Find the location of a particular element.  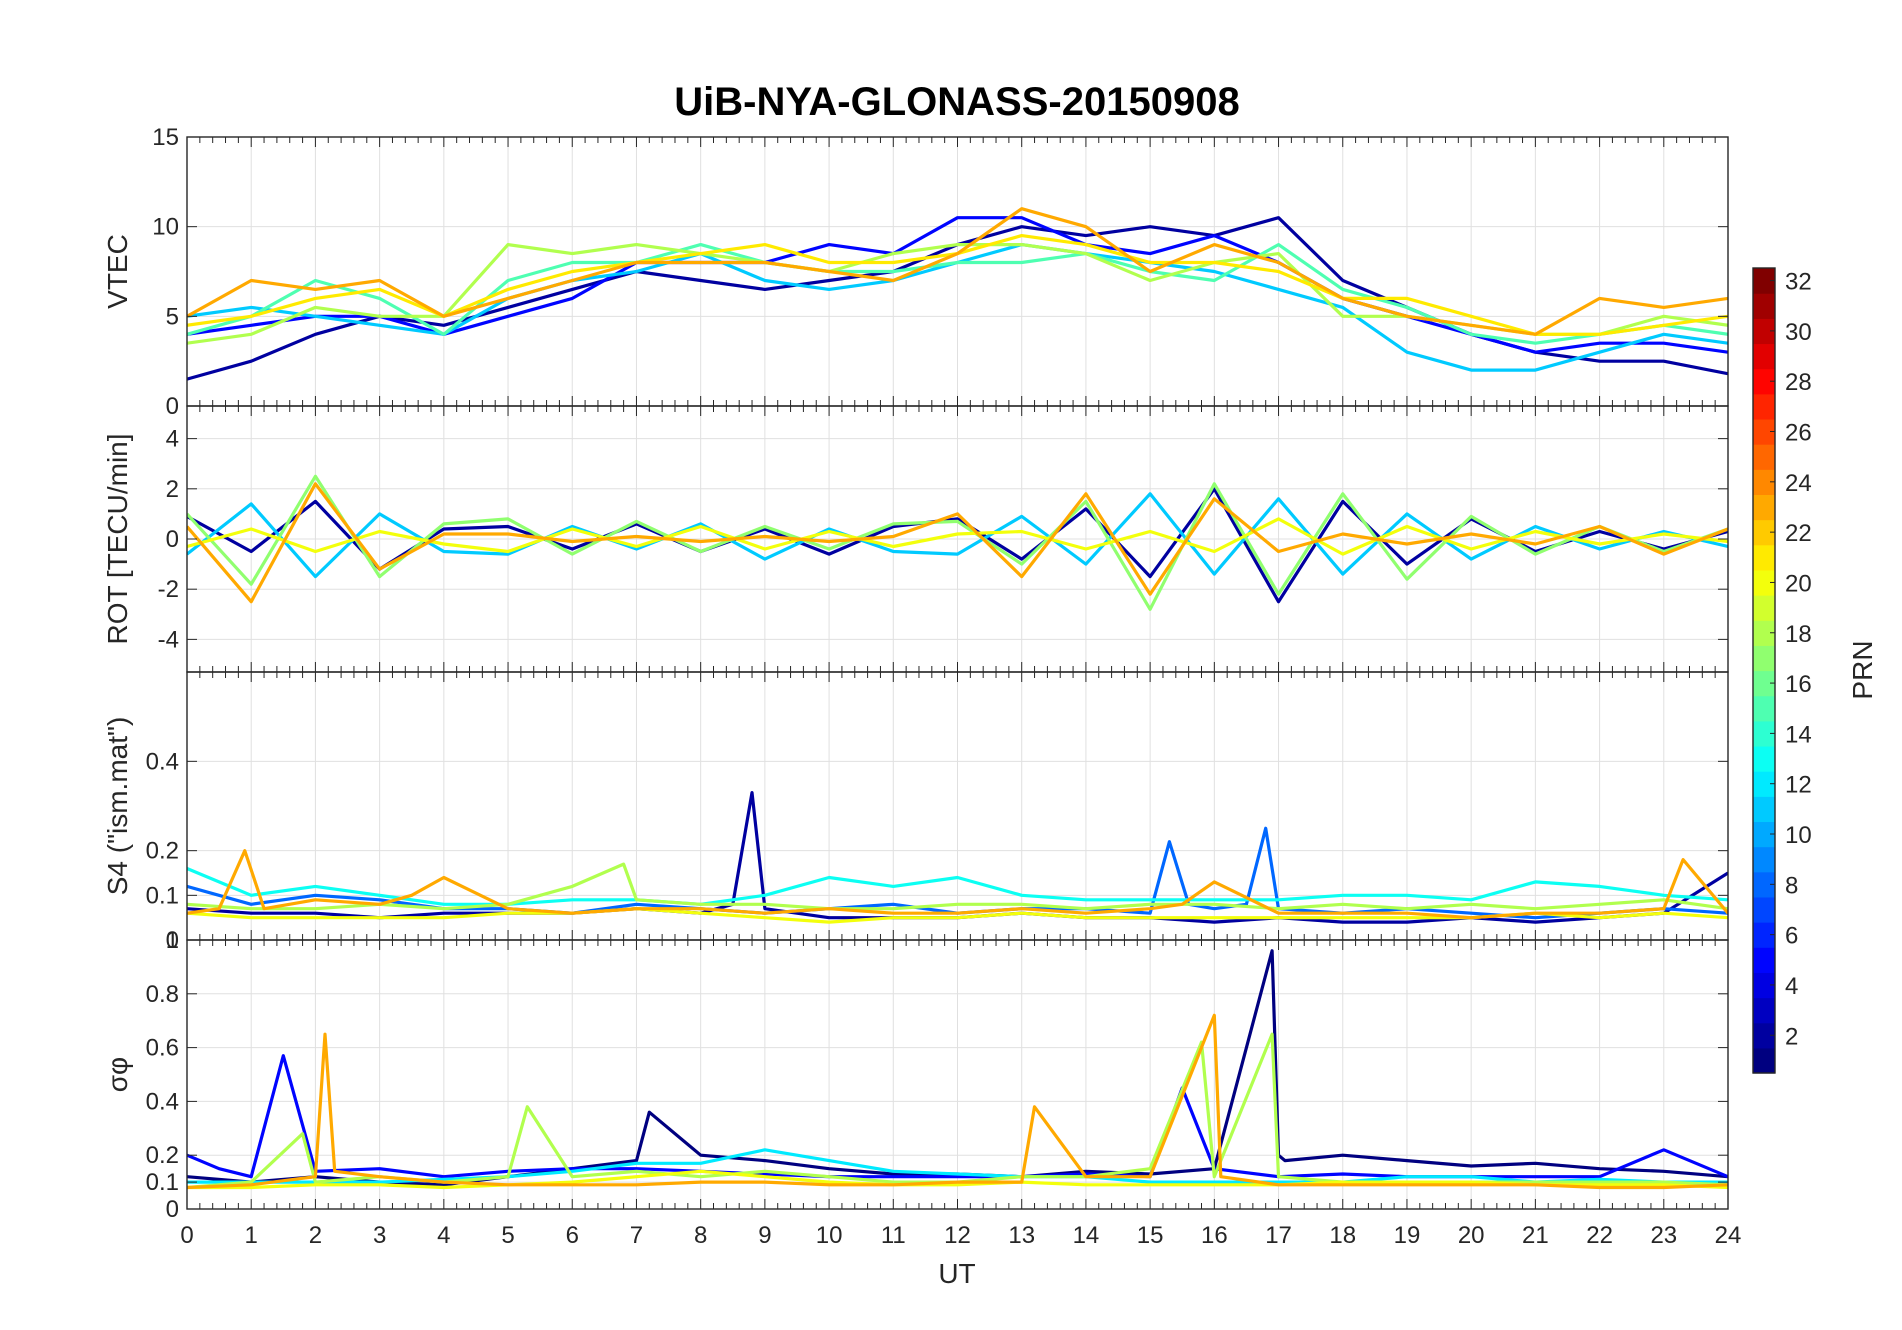

x-tick-label: 20 is located at coordinates (1471, 1235).